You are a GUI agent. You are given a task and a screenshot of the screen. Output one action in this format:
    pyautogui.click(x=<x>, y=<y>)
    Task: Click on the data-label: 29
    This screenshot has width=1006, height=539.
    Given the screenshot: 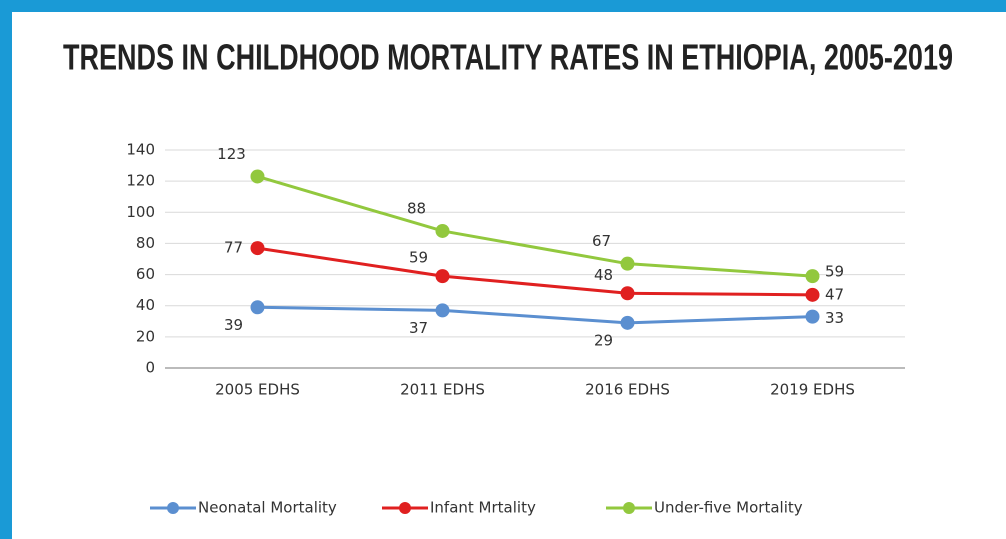 What is the action you would take?
    pyautogui.click(x=603, y=340)
    